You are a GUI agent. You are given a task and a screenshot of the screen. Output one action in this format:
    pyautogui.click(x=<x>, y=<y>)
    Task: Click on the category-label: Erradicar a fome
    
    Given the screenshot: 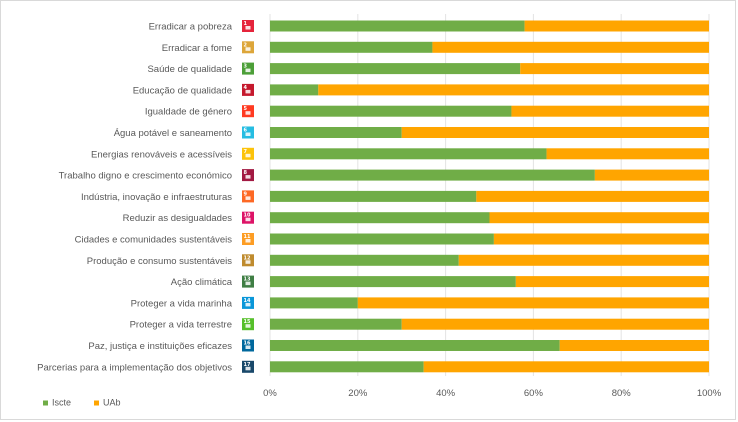 What is the action you would take?
    pyautogui.click(x=197, y=48)
    